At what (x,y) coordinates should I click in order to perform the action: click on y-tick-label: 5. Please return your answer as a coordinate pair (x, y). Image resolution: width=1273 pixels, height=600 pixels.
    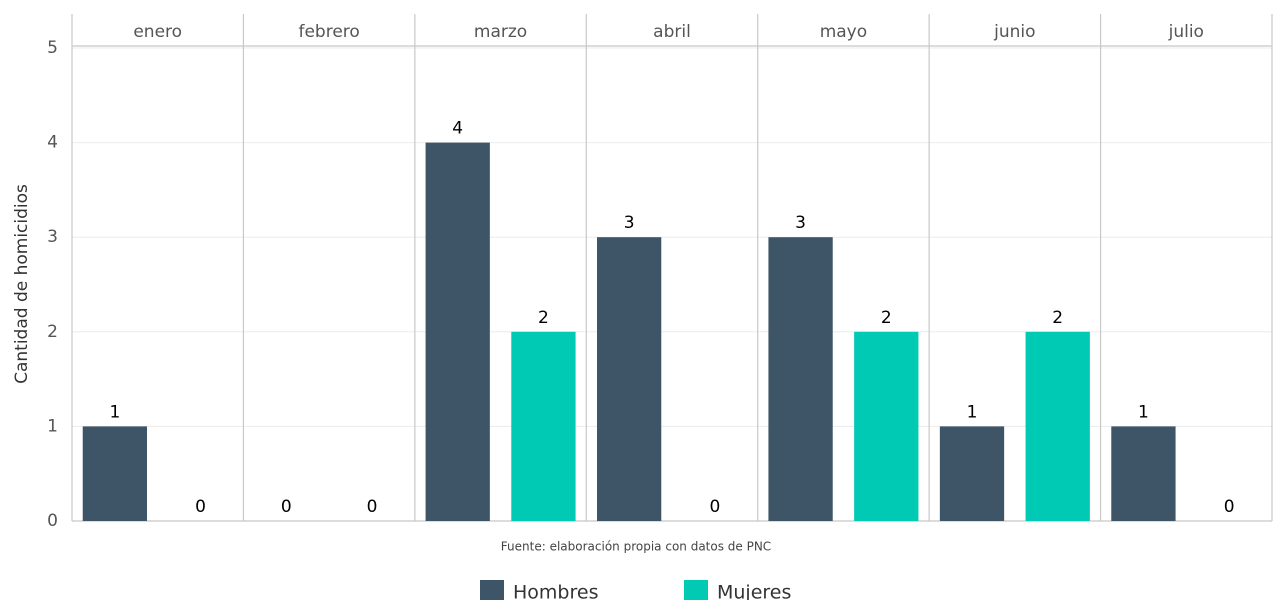
    Looking at the image, I should click on (52, 48).